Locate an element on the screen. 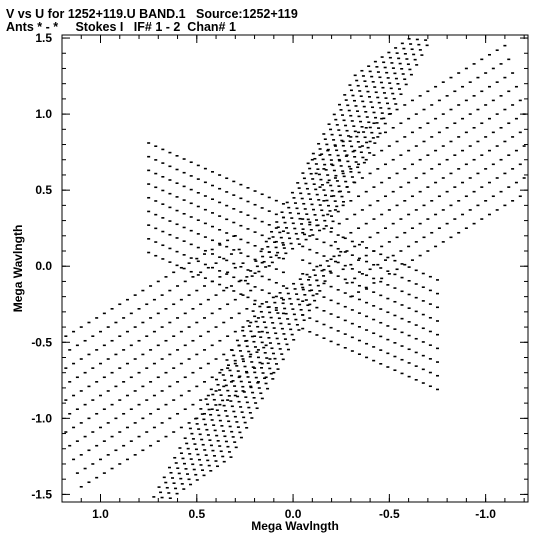 This screenshot has height=541, width=540. x-tick-label: -1.0 is located at coordinates (485, 514).